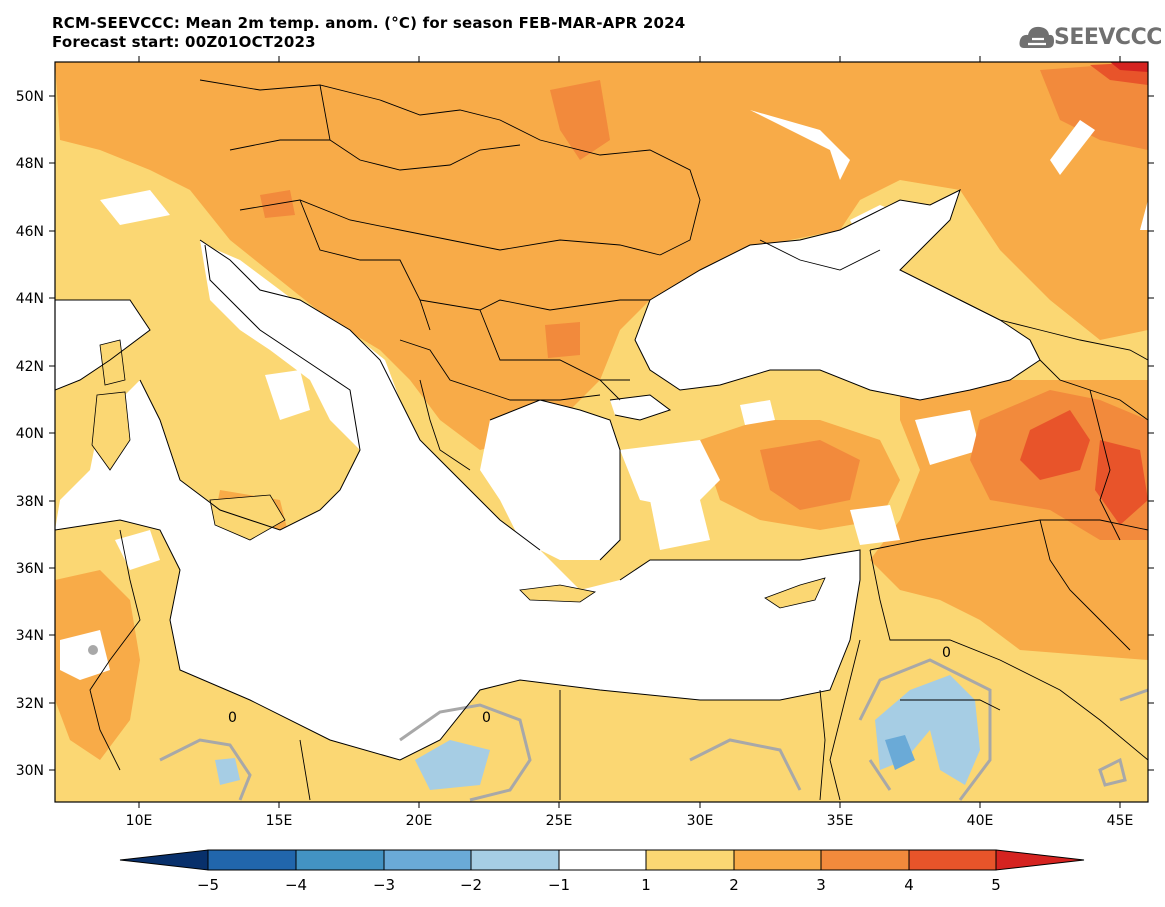 The height and width of the screenshot is (907, 1165). Describe the element at coordinates (700, 821) in the screenshot. I see `lon-label: 30E` at that location.